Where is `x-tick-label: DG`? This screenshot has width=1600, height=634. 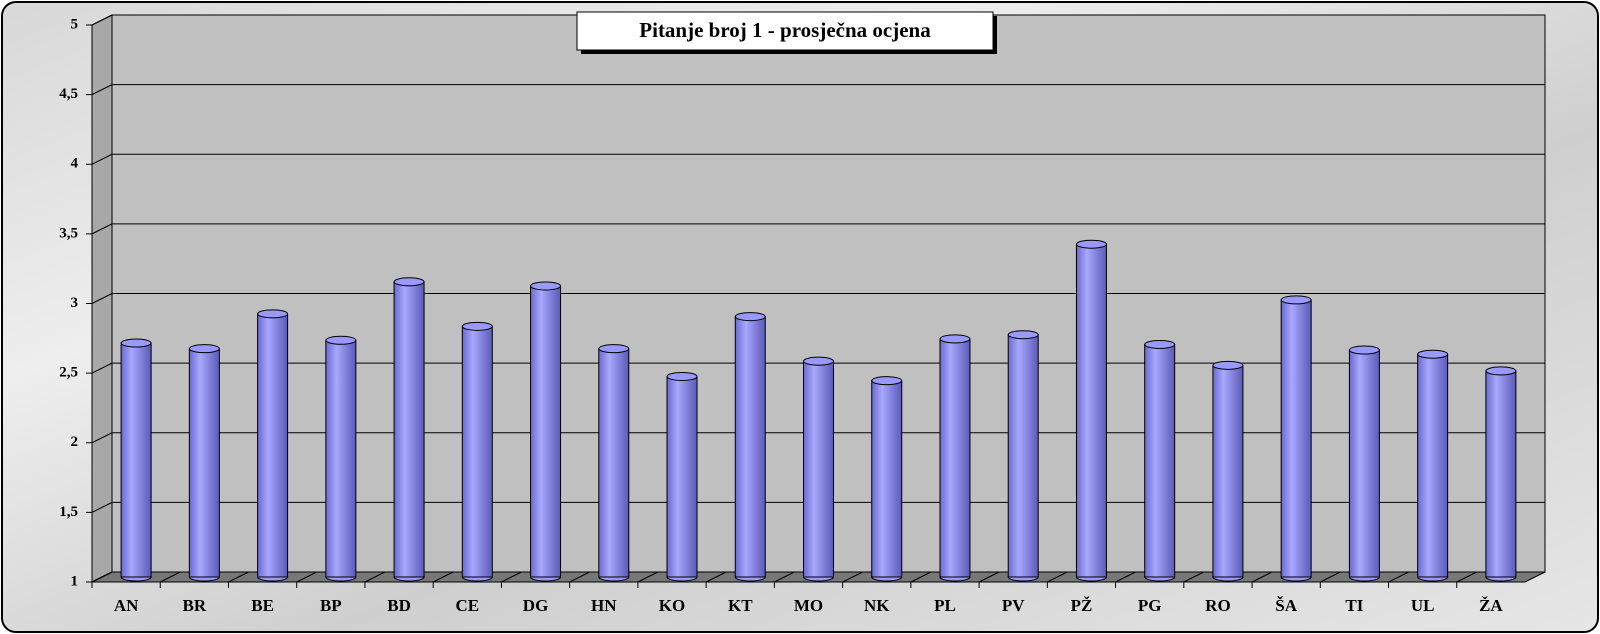 x-tick-label: DG is located at coordinates (536, 605).